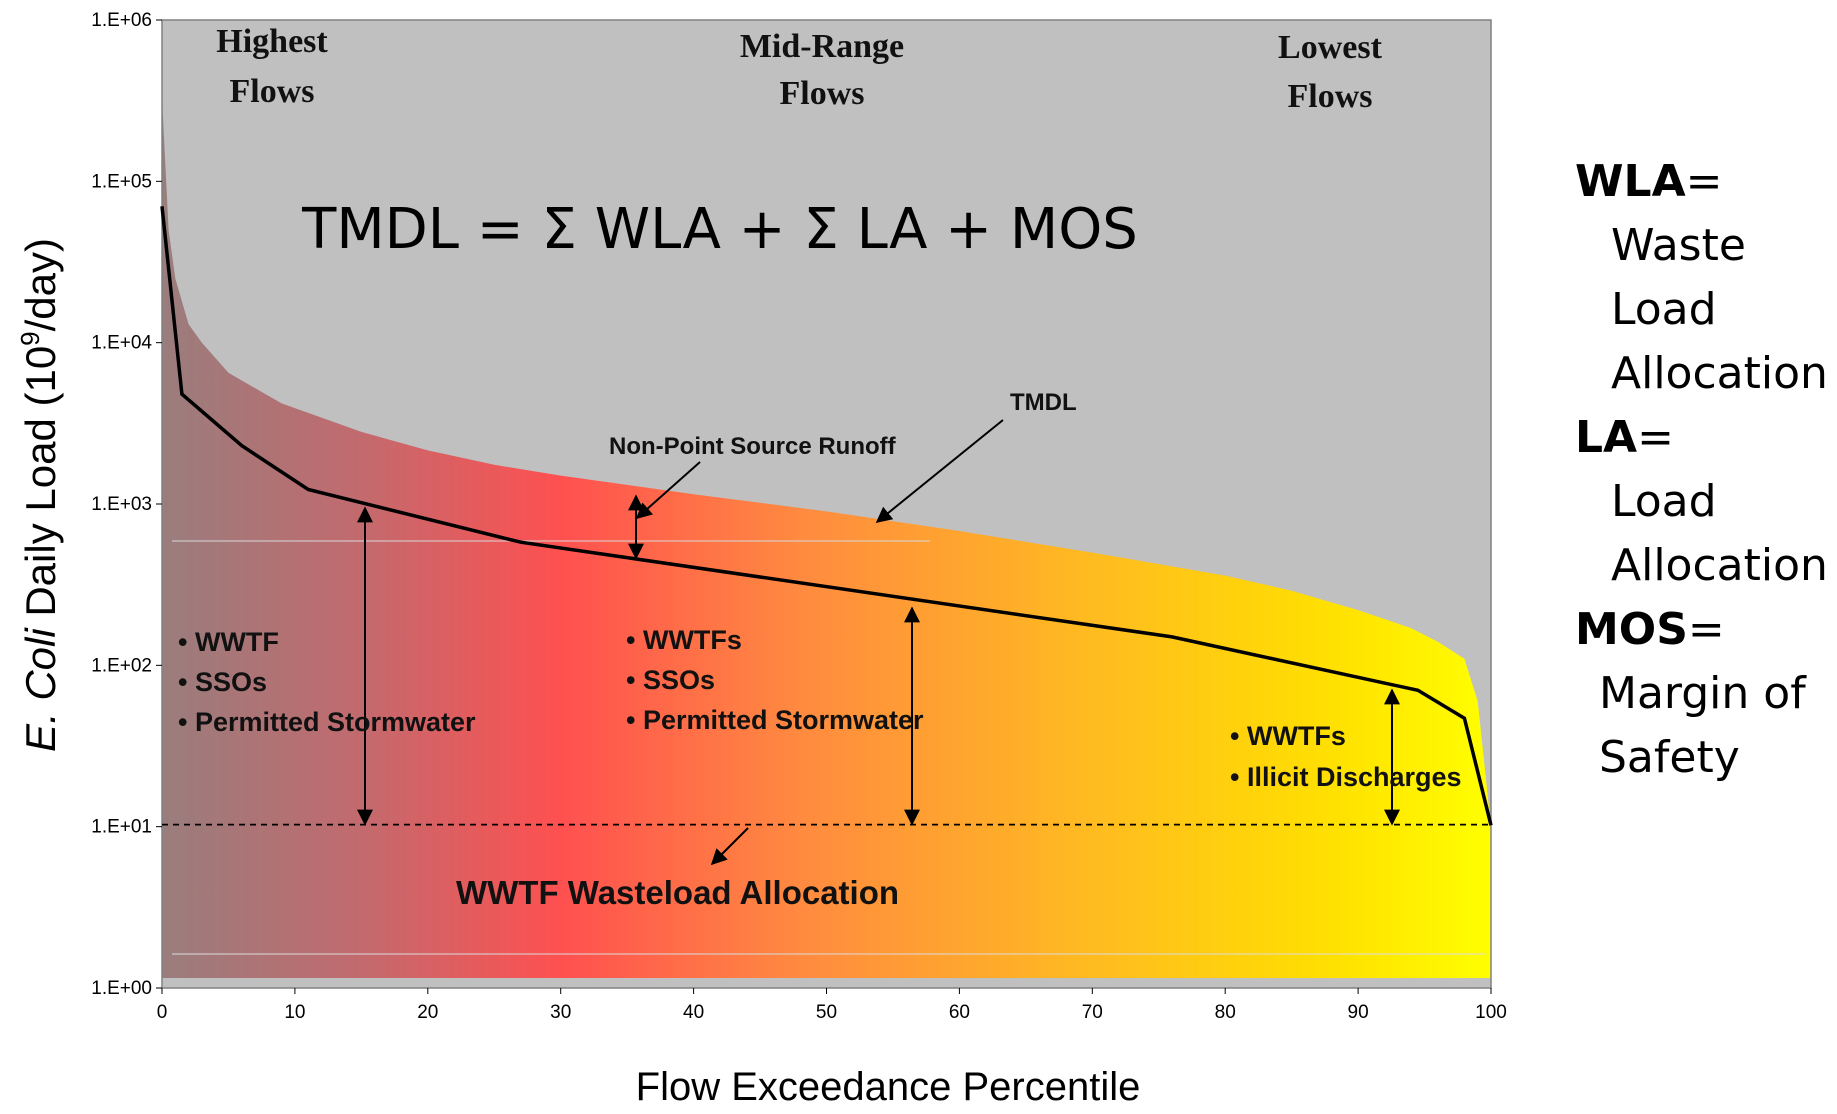 This screenshot has height=1114, width=1837. I want to click on tmdl-equation: TMDL = Σ WLA + Σ LA + MOS, so click(719, 229).